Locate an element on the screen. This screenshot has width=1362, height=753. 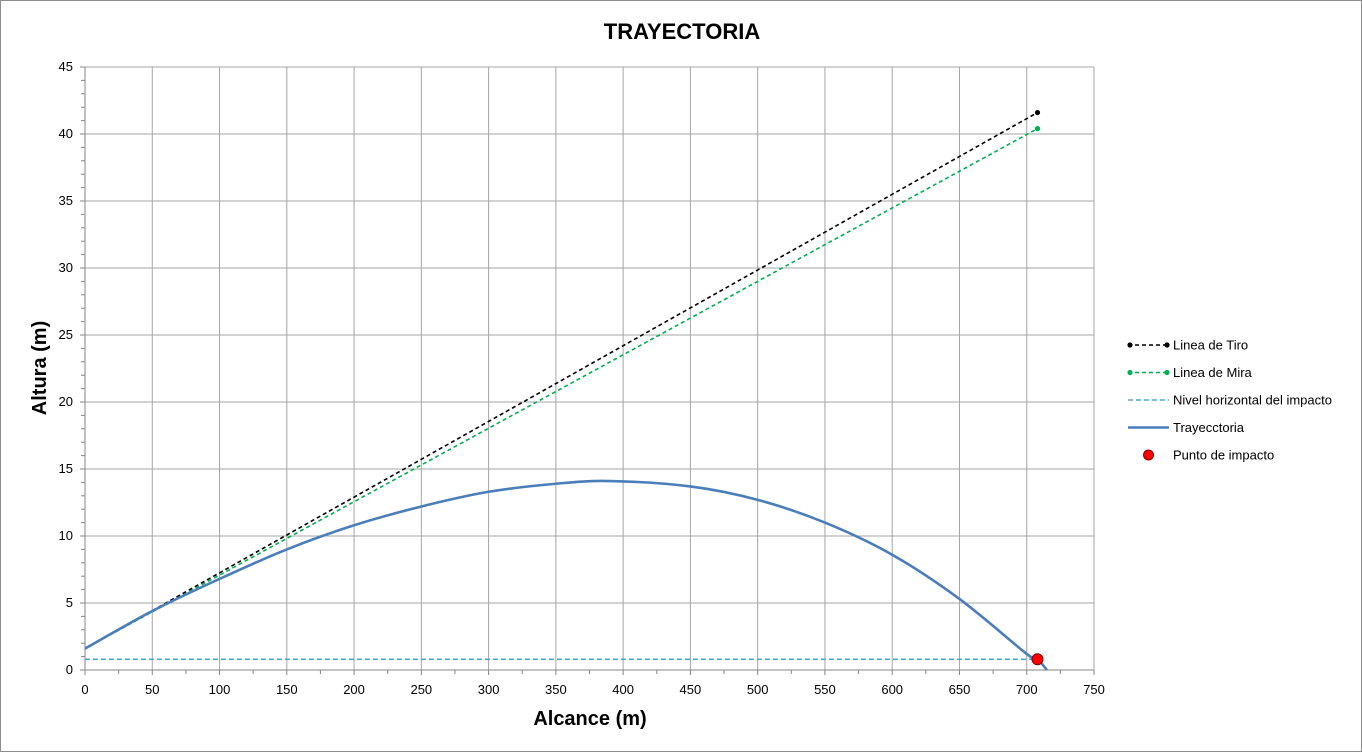
y-tick-label: 15 is located at coordinates (66, 468).